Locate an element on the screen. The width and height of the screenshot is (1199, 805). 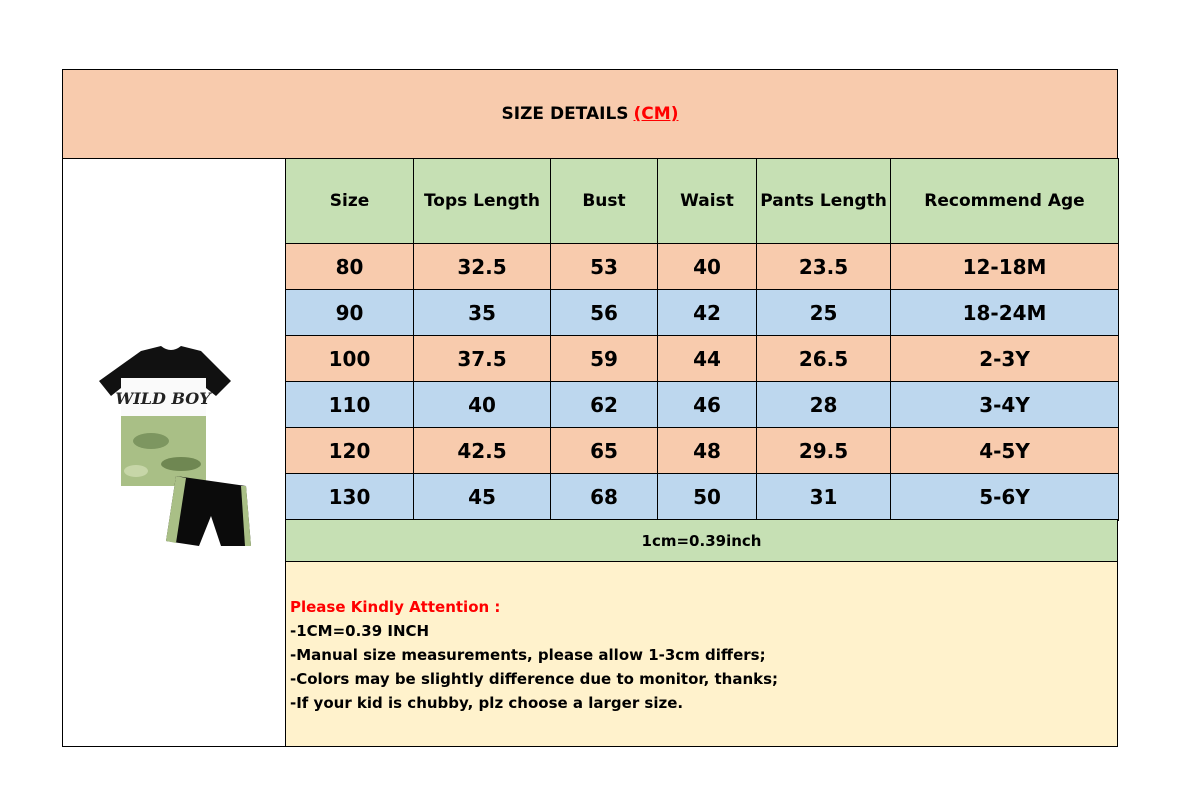
cell-recommend-age: 12-18M is located at coordinates (1004, 266).